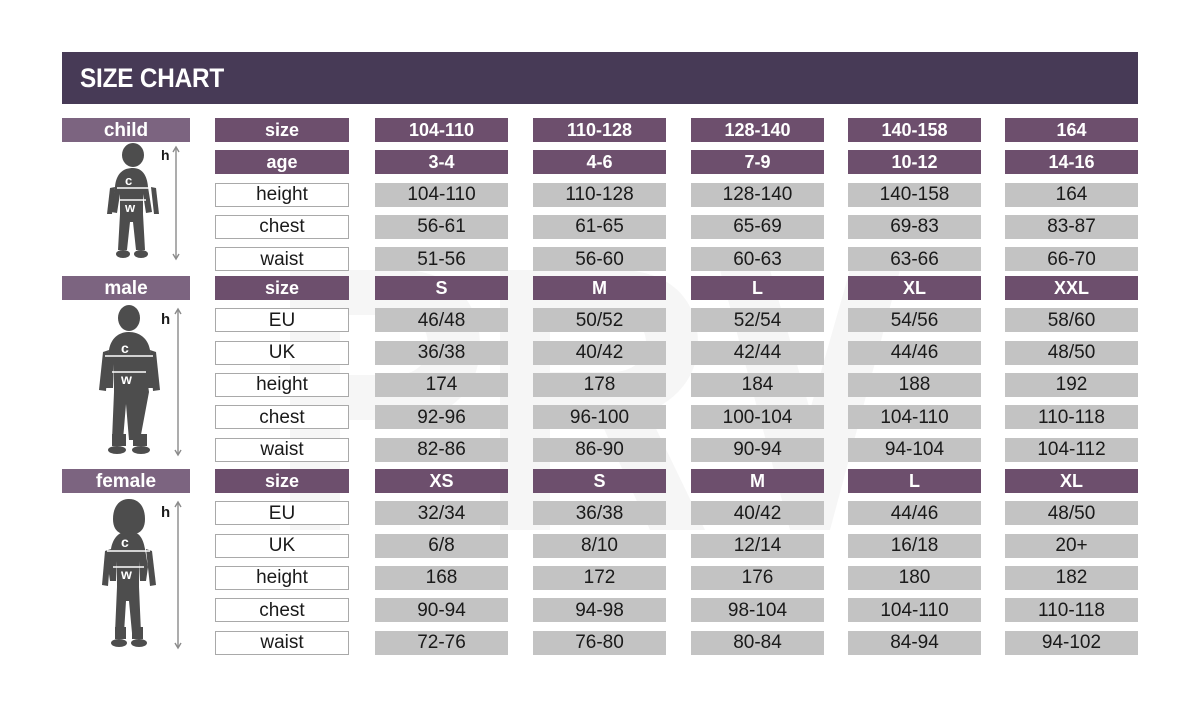 The image size is (1200, 727). What do you see at coordinates (914, 320) in the screenshot?
I see `table-cell: 54/56` at bounding box center [914, 320].